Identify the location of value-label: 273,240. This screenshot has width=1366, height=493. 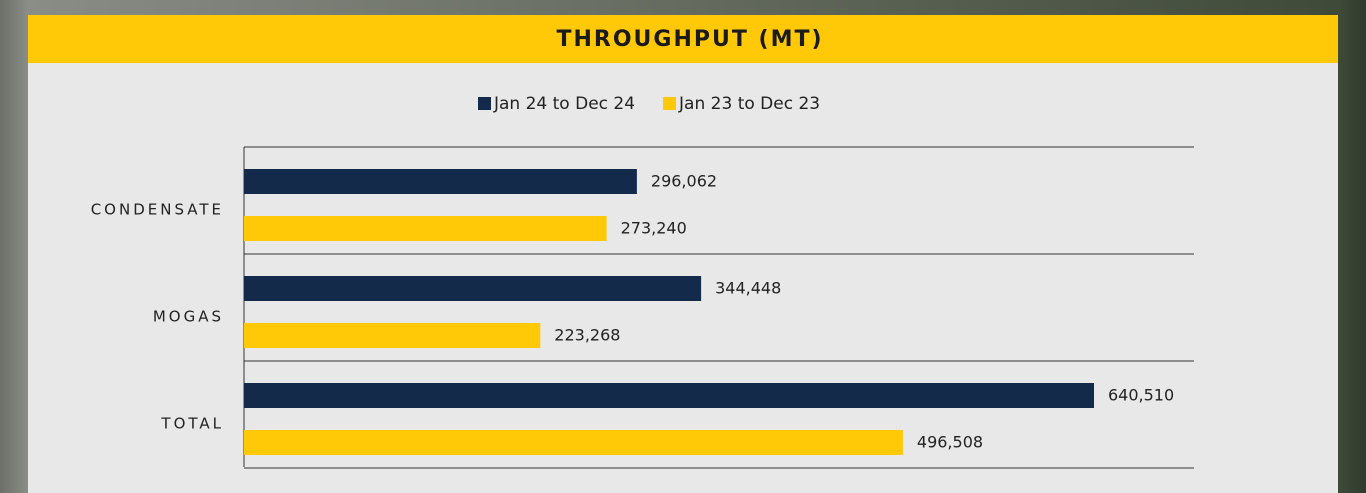
(654, 228).